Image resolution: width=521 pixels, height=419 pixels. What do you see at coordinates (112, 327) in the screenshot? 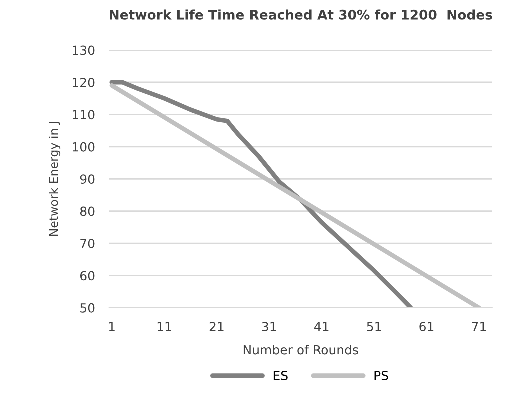
I see `x-tick-label: 1` at bounding box center [112, 327].